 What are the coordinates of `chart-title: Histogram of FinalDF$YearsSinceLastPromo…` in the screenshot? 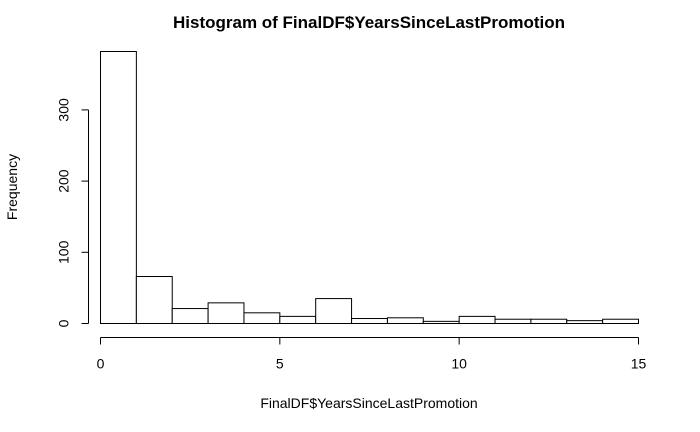 It's located at (369, 22).